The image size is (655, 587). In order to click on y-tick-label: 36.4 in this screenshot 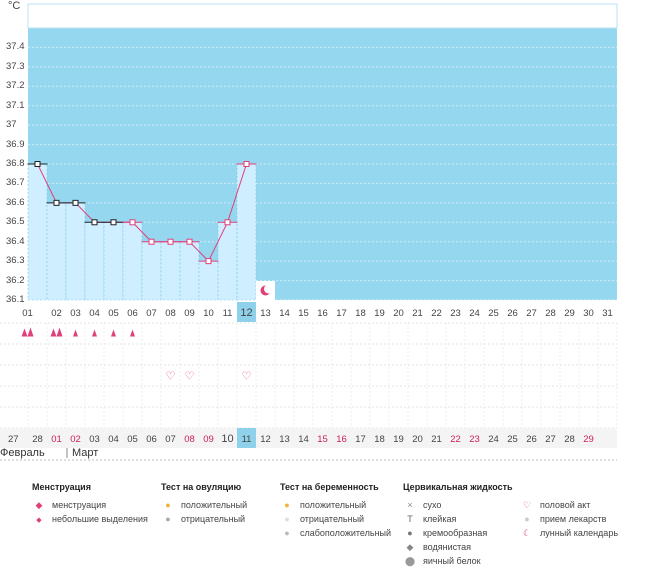, I will do `click(15, 241)`.